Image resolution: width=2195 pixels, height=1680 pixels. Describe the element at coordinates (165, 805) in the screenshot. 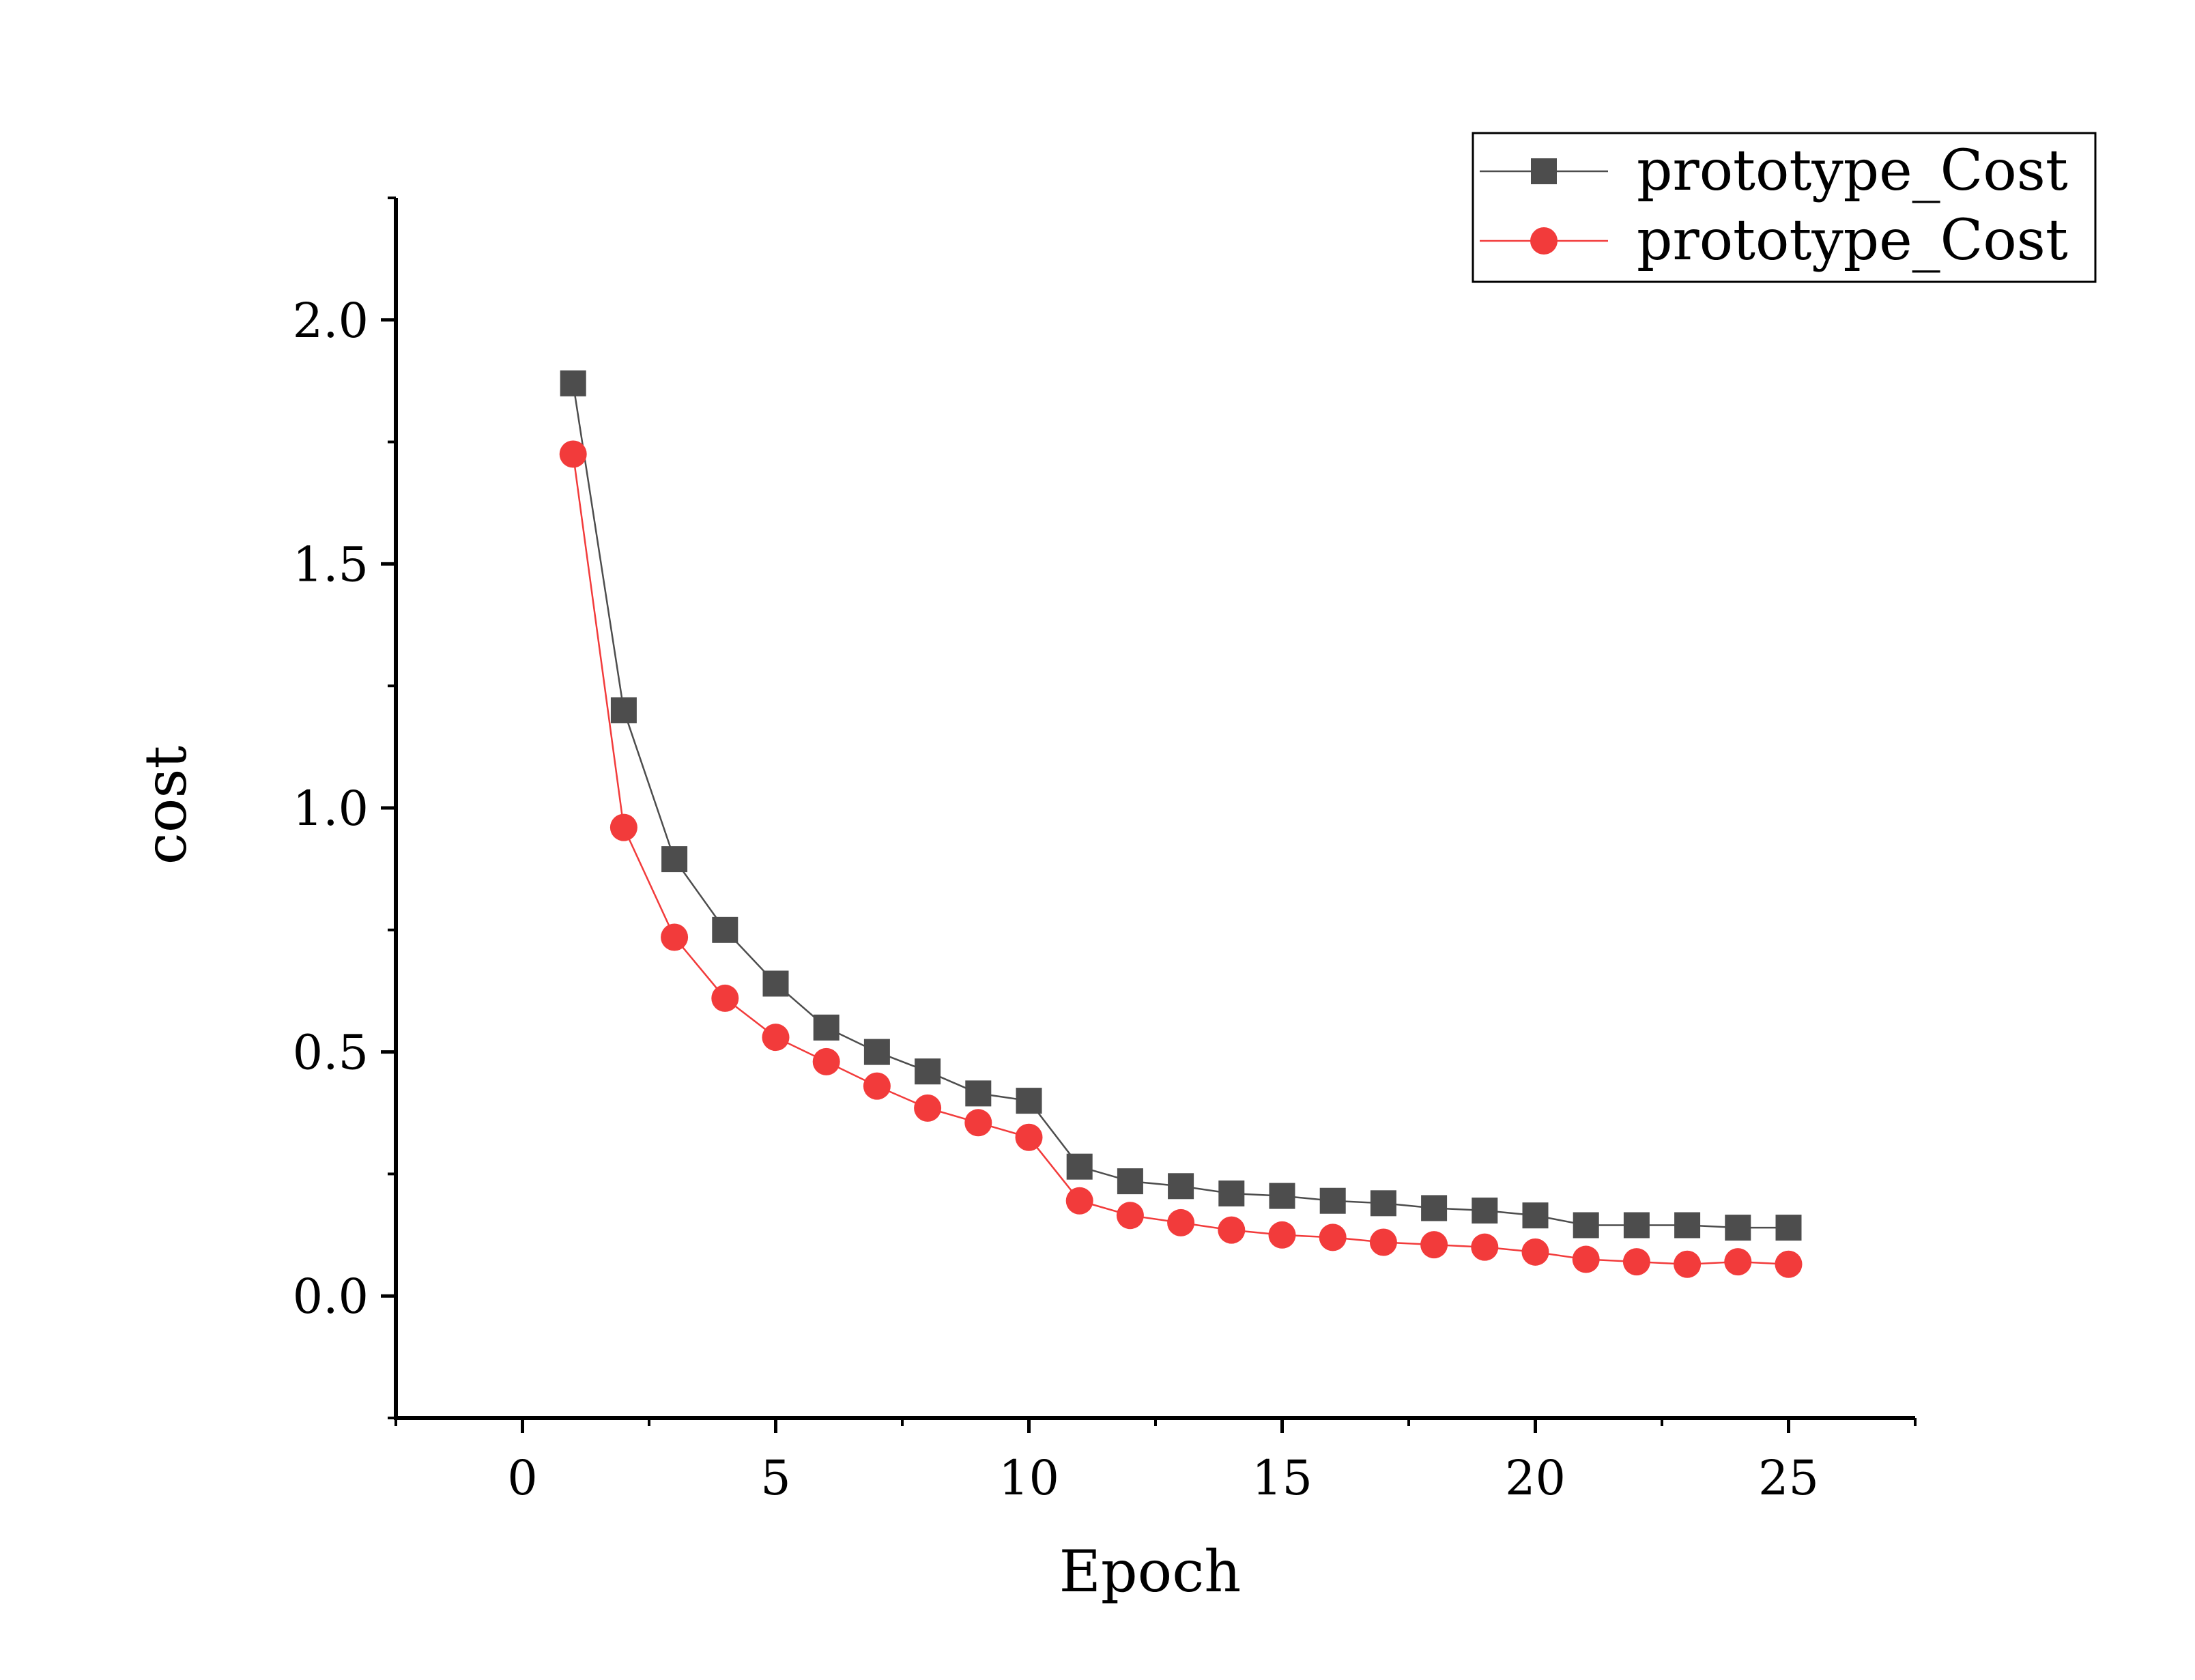

I see `y-axis-title: cost` at that location.